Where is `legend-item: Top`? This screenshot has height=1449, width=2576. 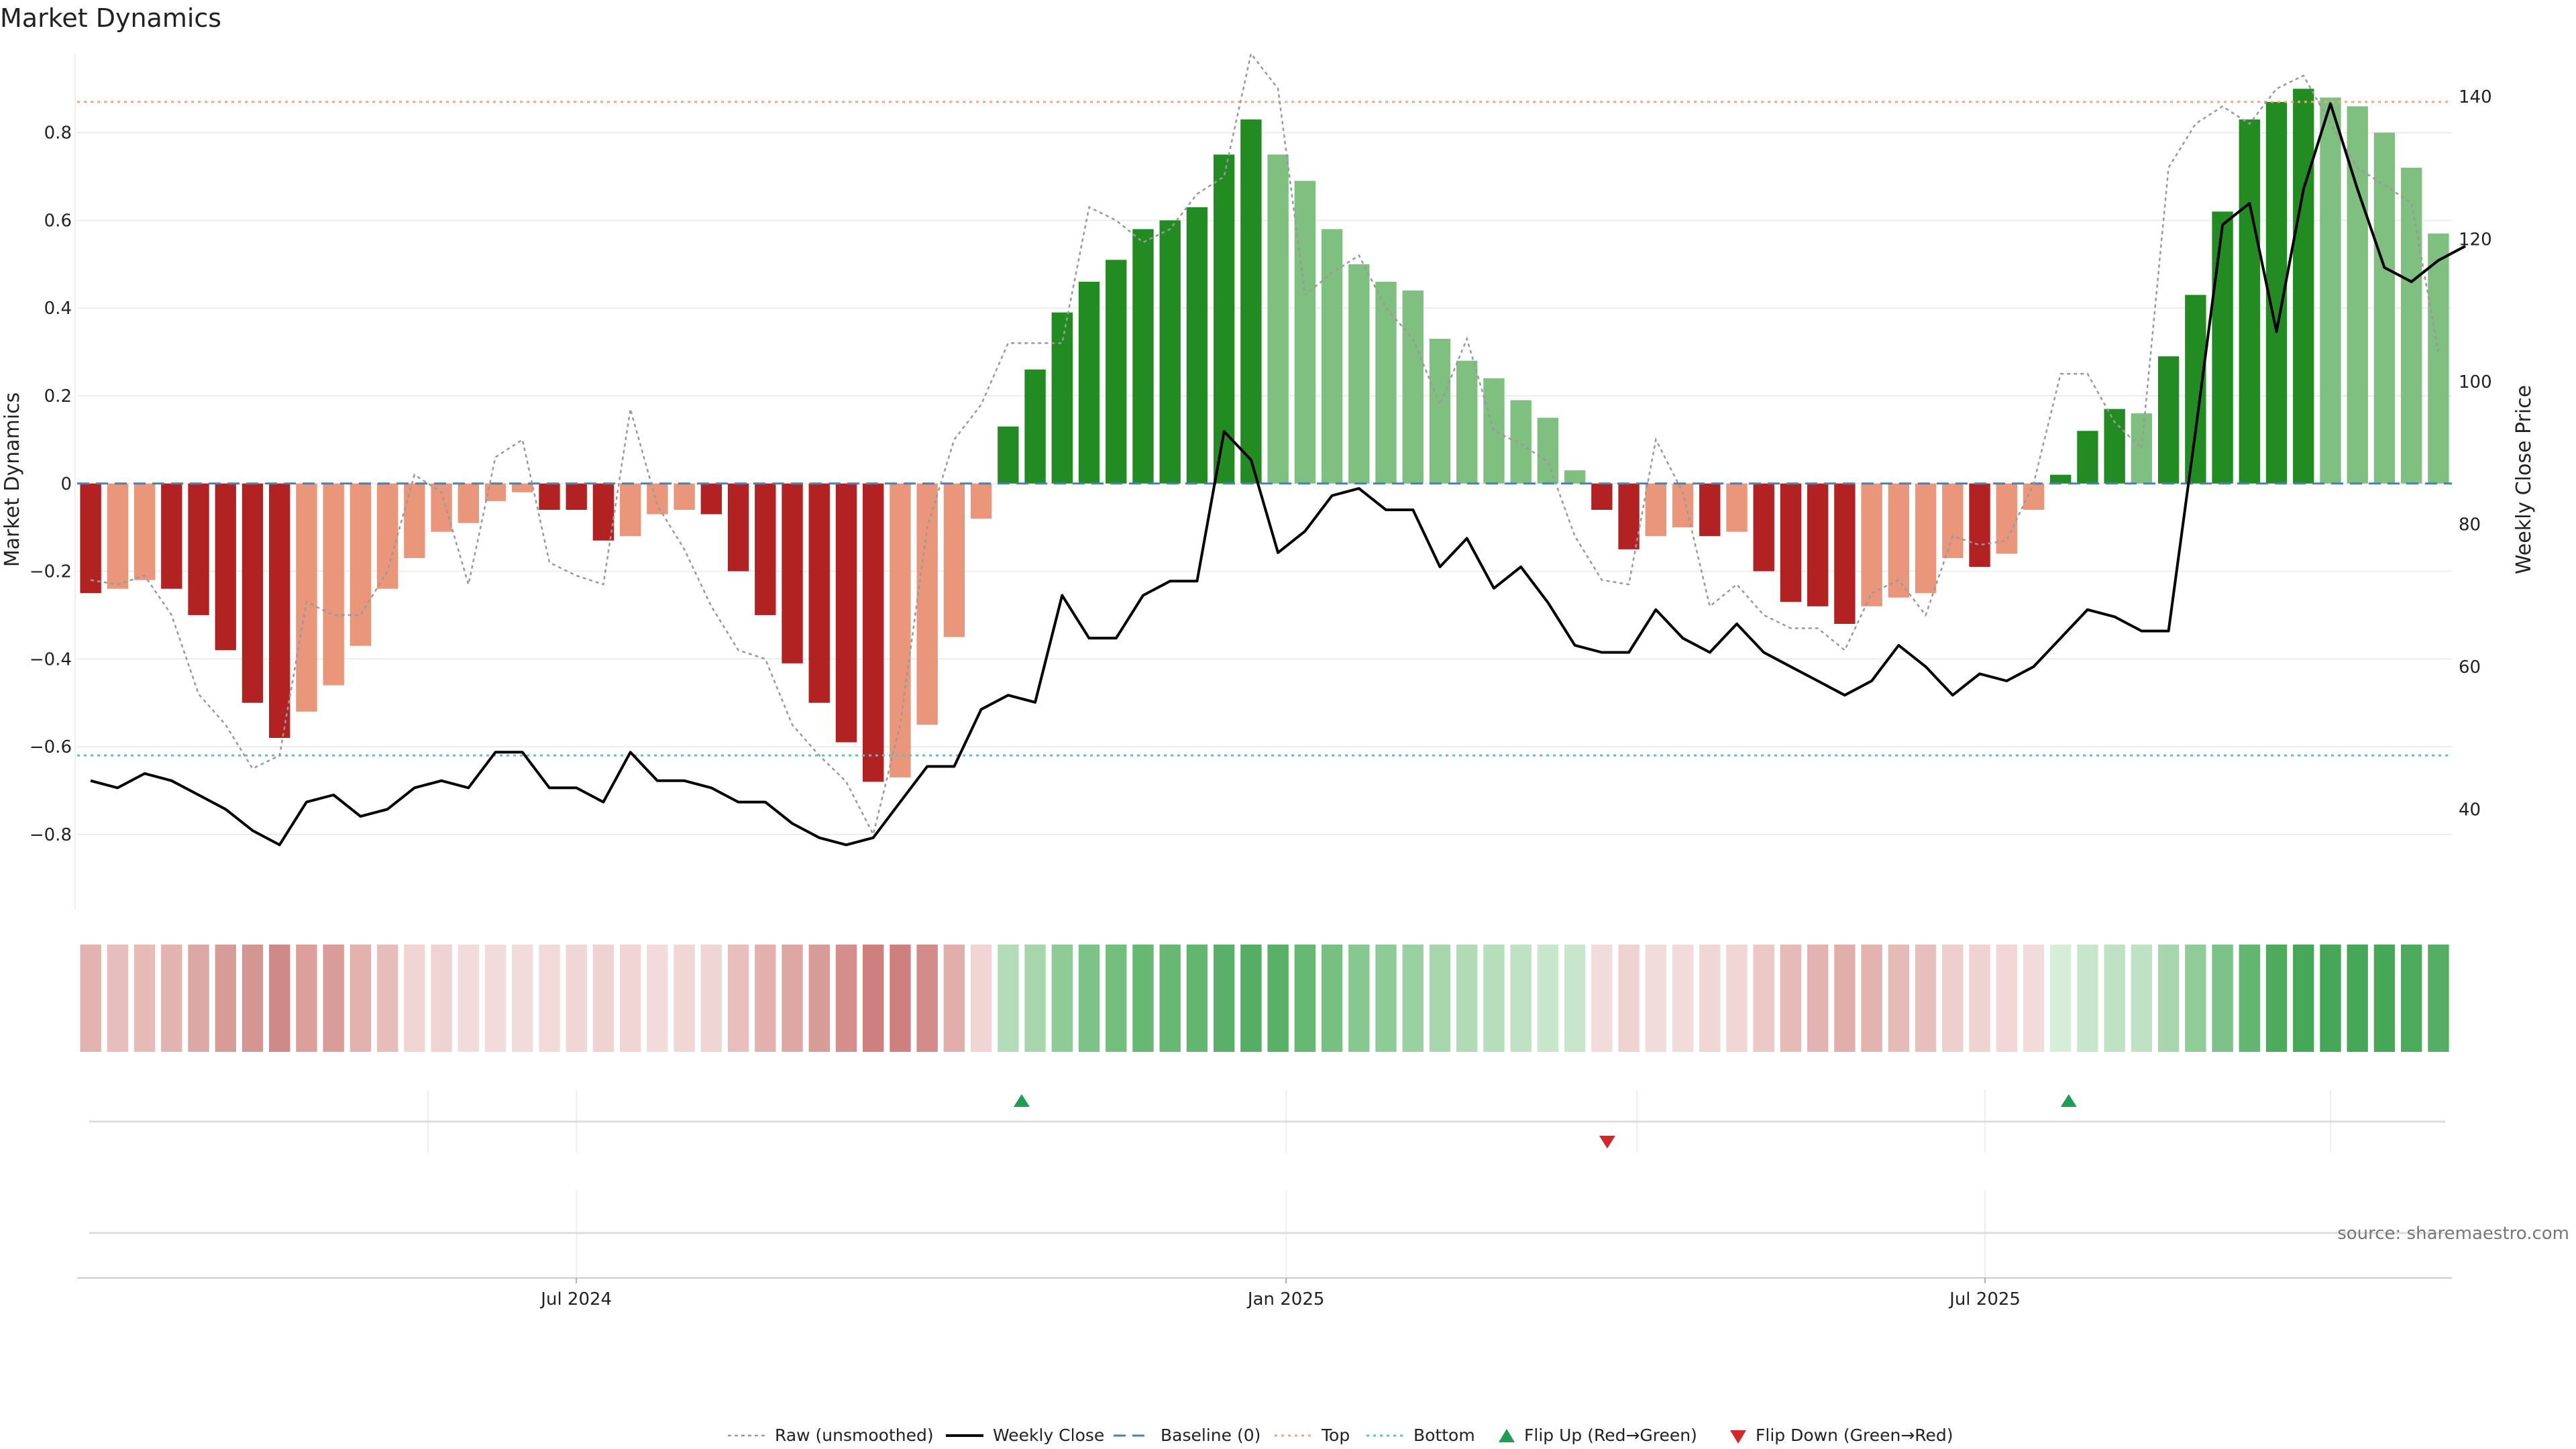 legend-item: Top is located at coordinates (1312, 1435).